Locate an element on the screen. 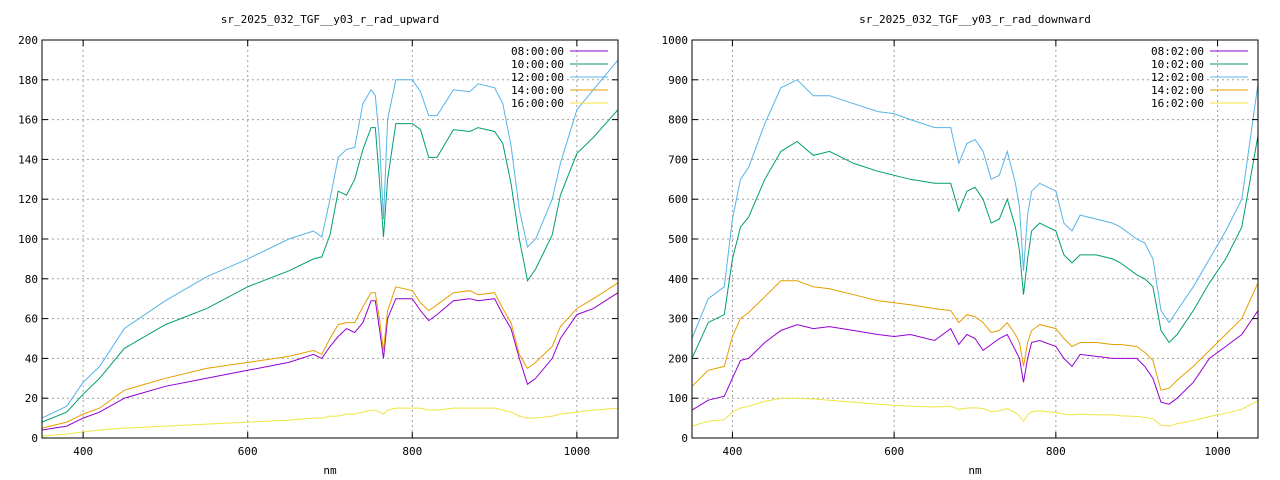 Image resolution: width=1280 pixels, height=480 pixels. y-tick-label: 300 is located at coordinates (678, 319).